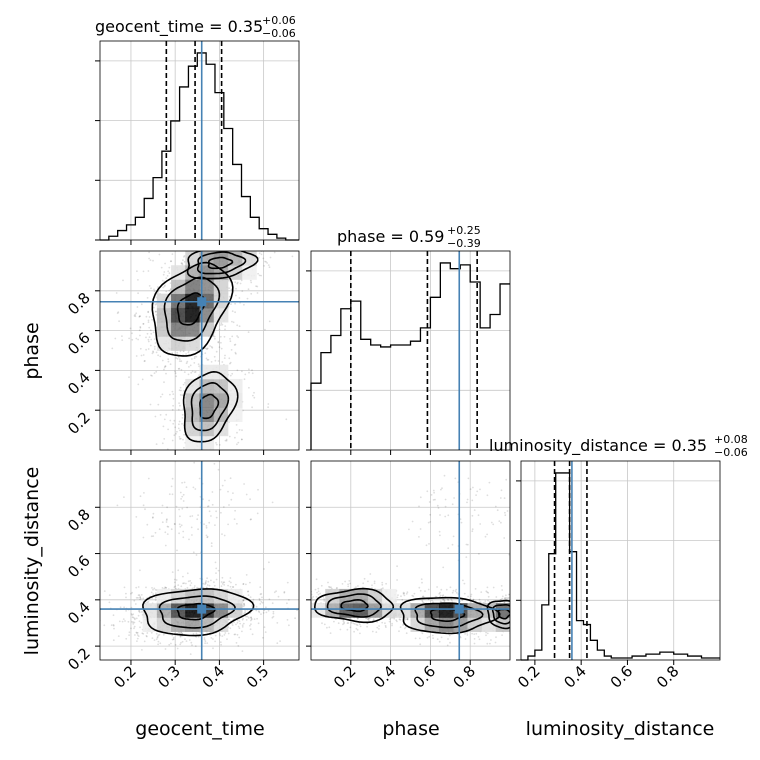 The height and width of the screenshot is (760, 760). What do you see at coordinates (199, 729) in the screenshot?
I see `xlabel-geocent-time: geocent_time` at bounding box center [199, 729].